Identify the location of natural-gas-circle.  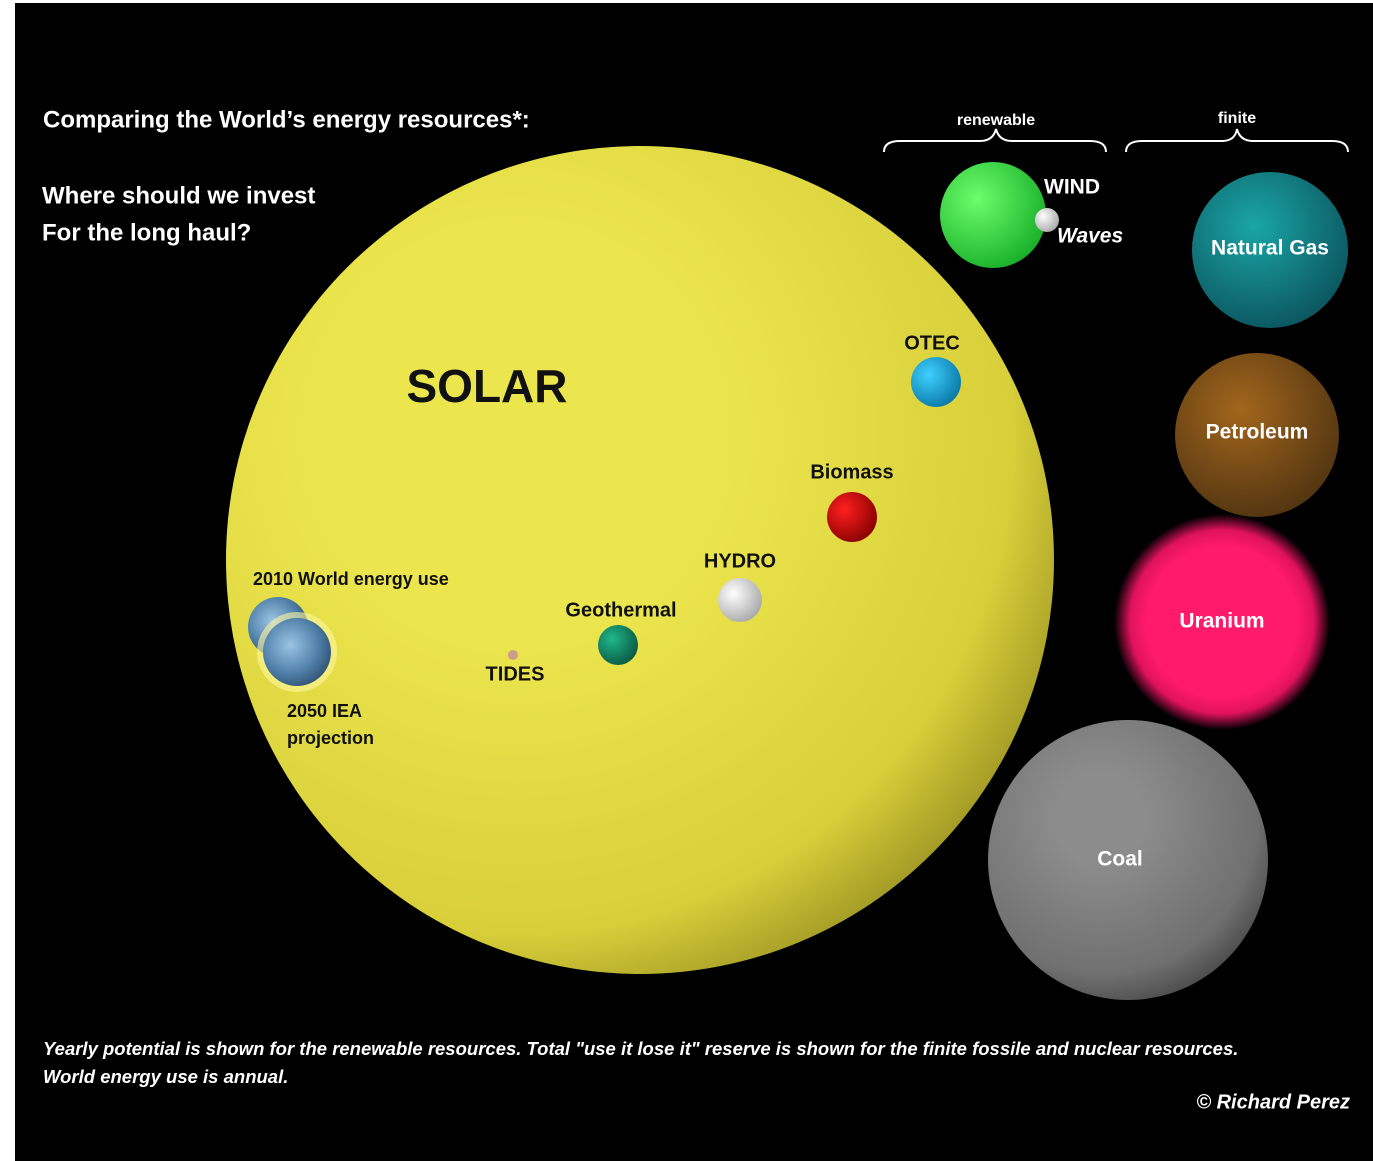
(1270, 250).